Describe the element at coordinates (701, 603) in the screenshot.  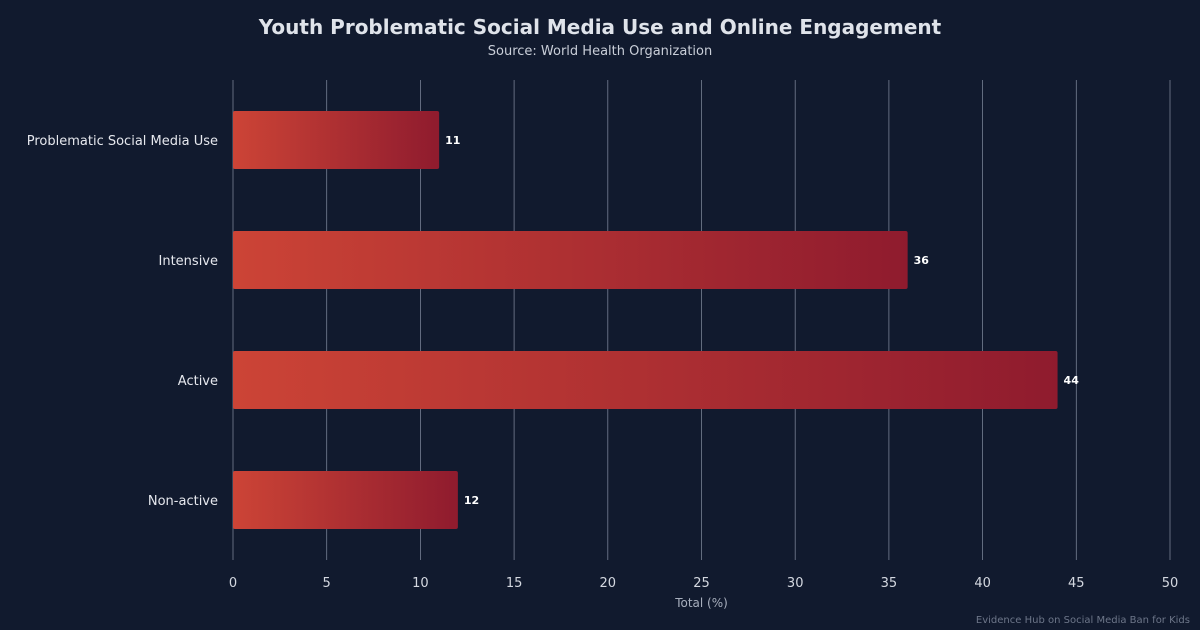
I see `x-axis-label: Total (%)` at that location.